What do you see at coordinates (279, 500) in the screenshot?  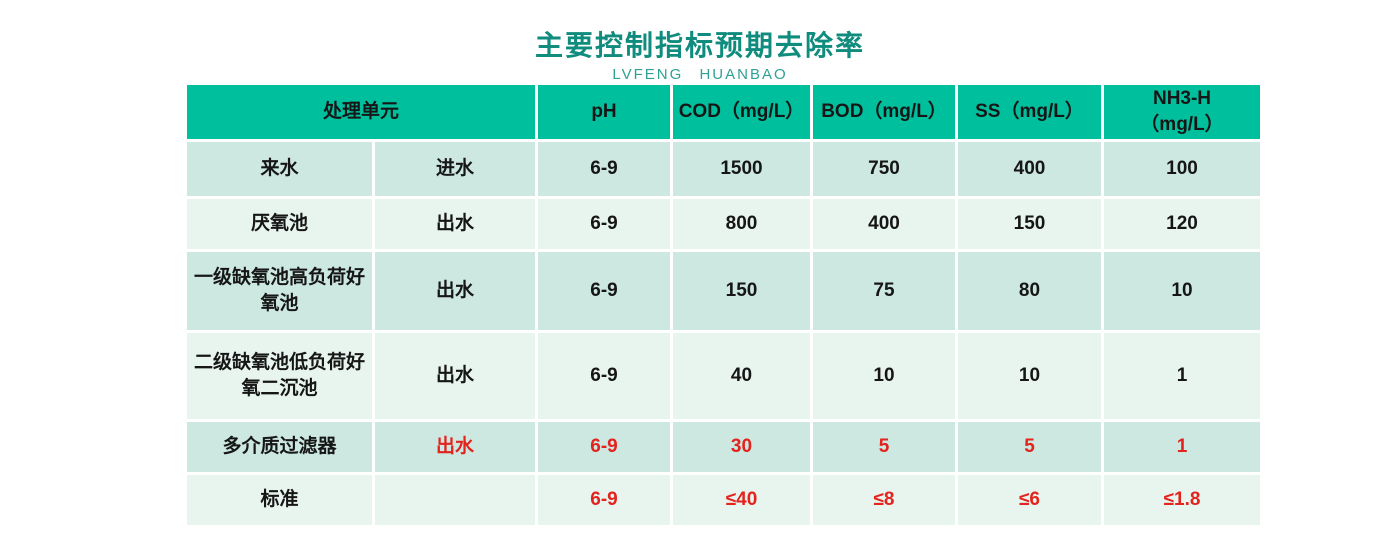 I see `cell-unit: 标准` at bounding box center [279, 500].